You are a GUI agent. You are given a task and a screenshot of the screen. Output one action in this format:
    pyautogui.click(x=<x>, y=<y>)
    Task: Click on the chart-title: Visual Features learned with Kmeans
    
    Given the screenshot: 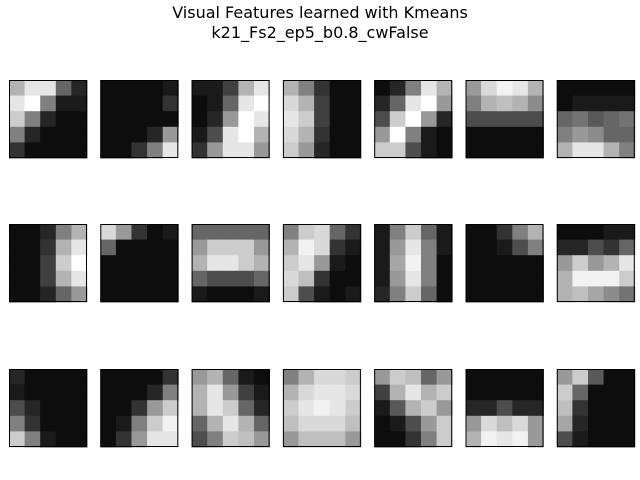 What is the action you would take?
    pyautogui.click(x=320, y=12)
    